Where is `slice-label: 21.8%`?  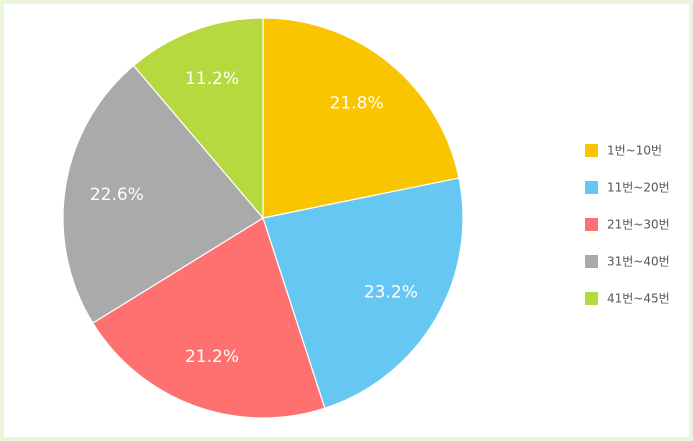
slice-label: 21.8% is located at coordinates (357, 103).